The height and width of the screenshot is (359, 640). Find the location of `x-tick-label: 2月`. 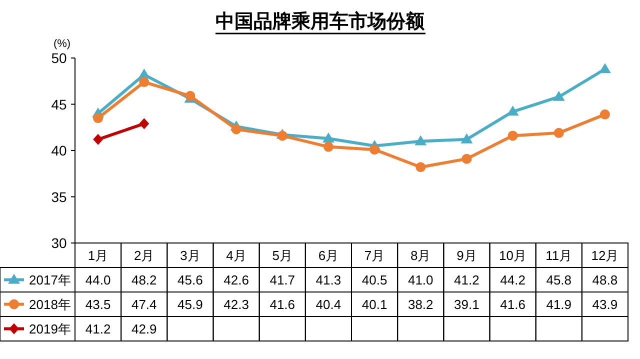

x-tick-label: 2月 is located at coordinates (144, 255).